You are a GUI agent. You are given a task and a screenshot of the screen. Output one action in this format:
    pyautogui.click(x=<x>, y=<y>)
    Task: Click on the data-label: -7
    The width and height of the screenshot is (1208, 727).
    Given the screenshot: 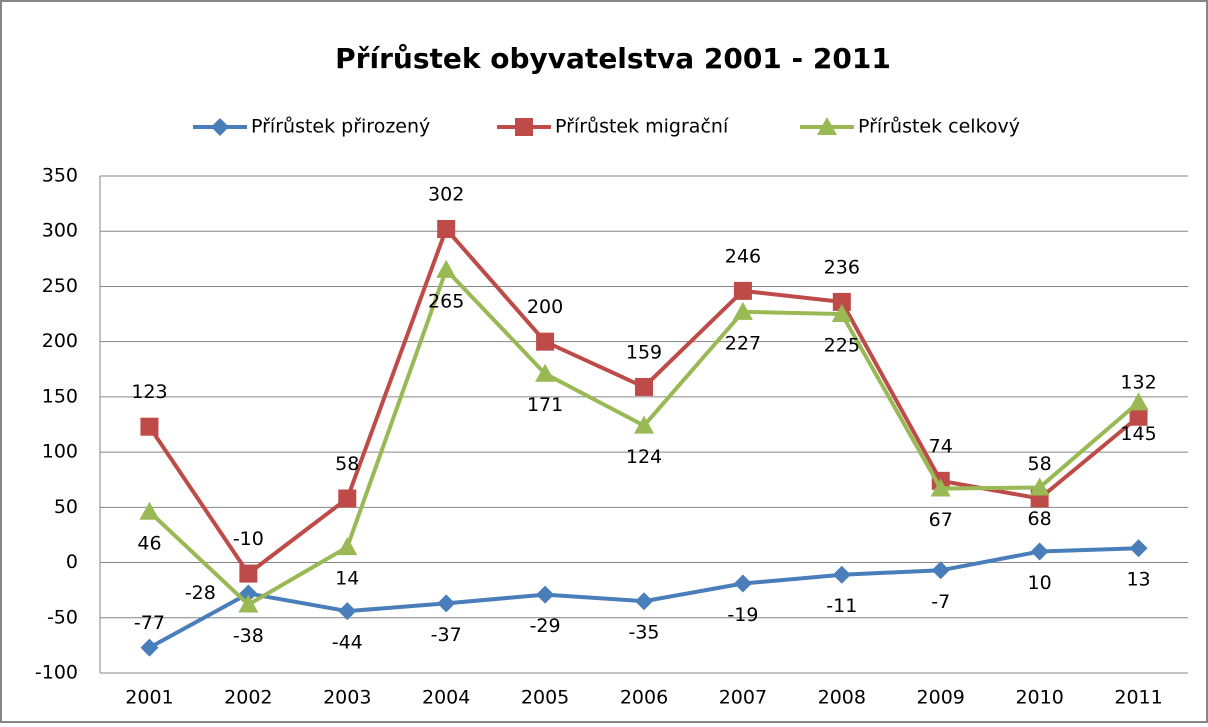 What is the action you would take?
    pyautogui.click(x=940, y=602)
    